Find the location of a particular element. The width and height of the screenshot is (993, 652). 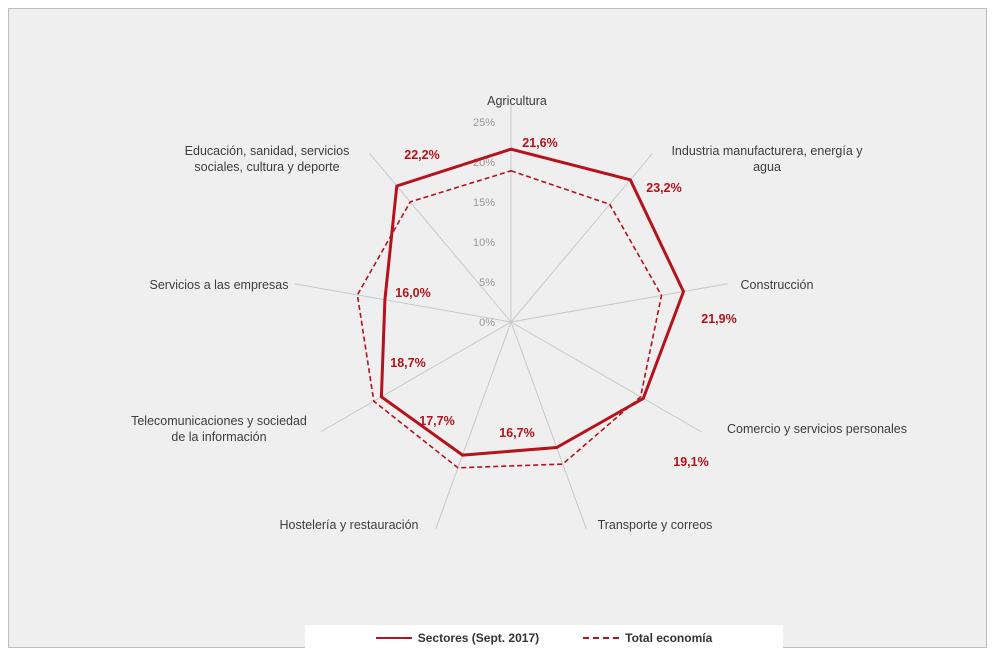

category-label: Industria manufacturera, energía y agua is located at coordinates (767, 159).